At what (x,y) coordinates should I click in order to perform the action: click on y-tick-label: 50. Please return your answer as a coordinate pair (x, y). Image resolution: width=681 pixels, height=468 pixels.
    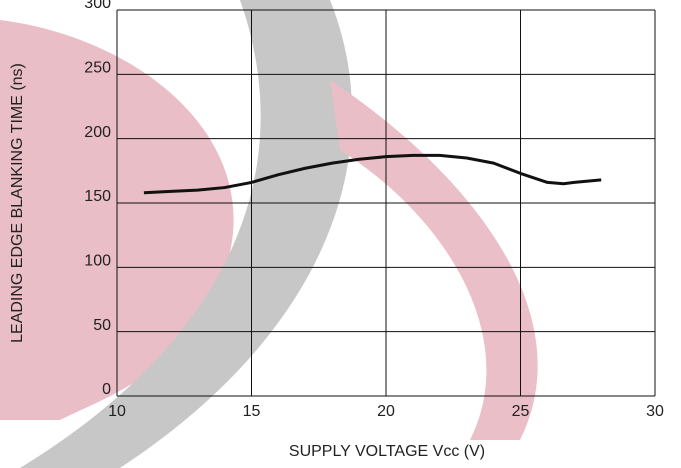
    Looking at the image, I should click on (102, 325).